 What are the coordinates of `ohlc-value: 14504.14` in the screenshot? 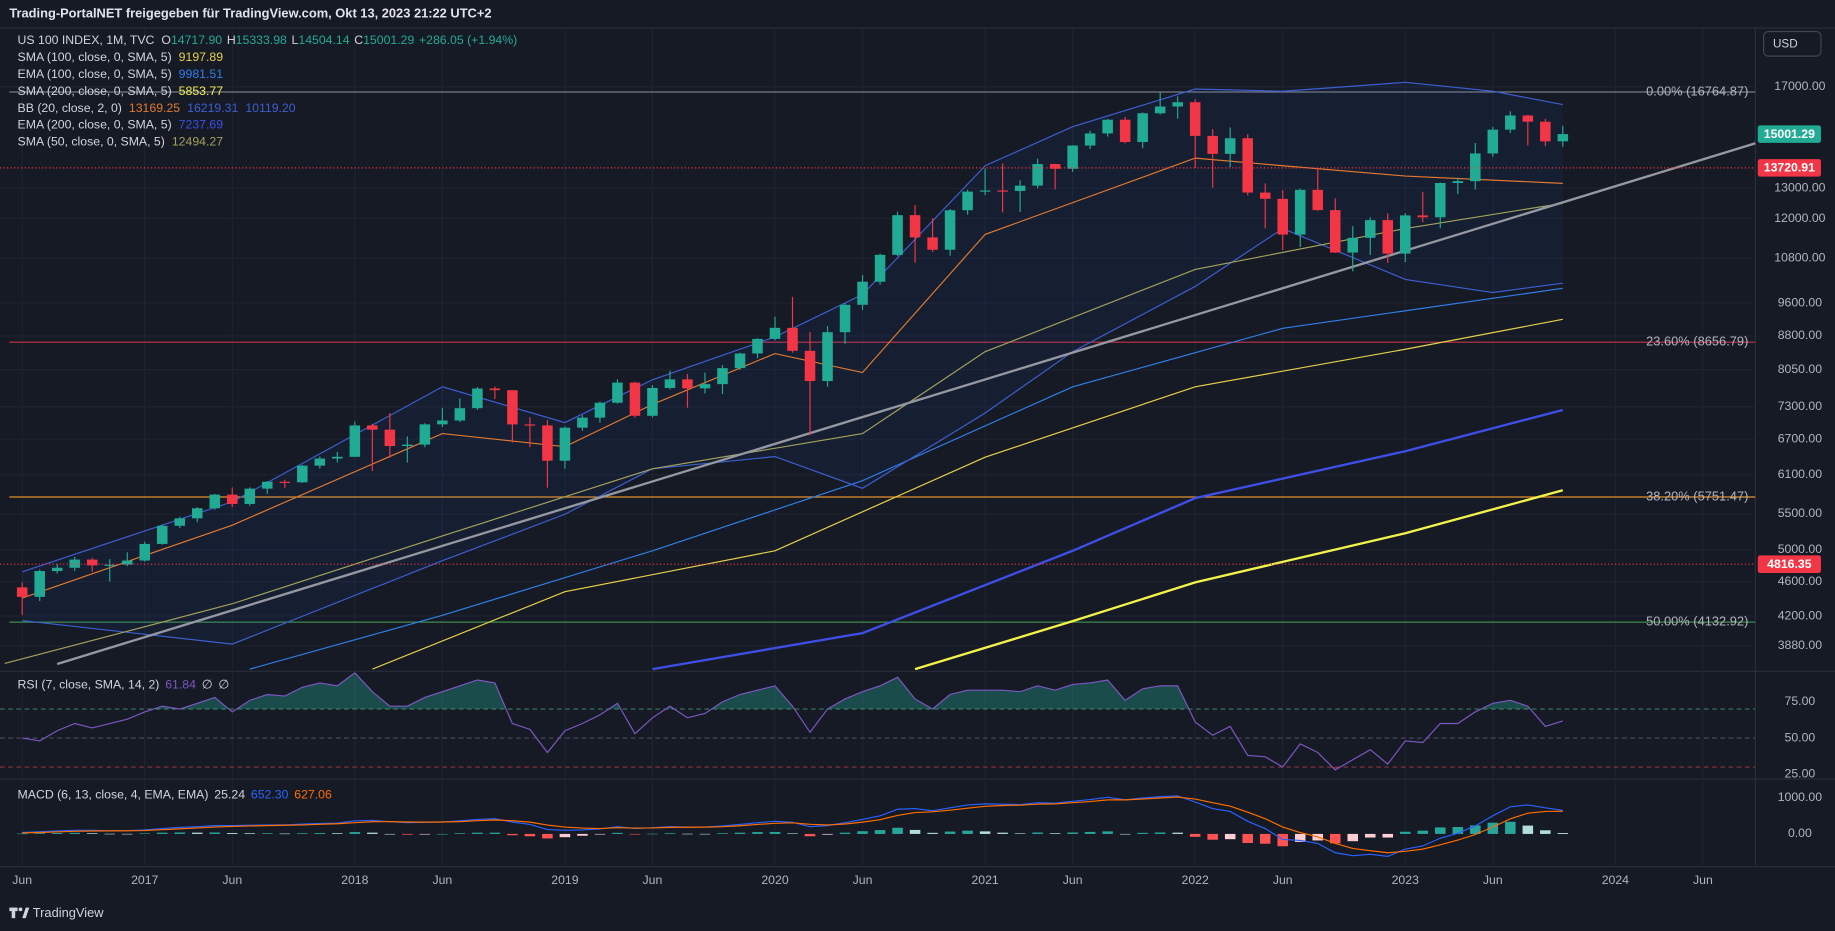 It's located at (323, 40).